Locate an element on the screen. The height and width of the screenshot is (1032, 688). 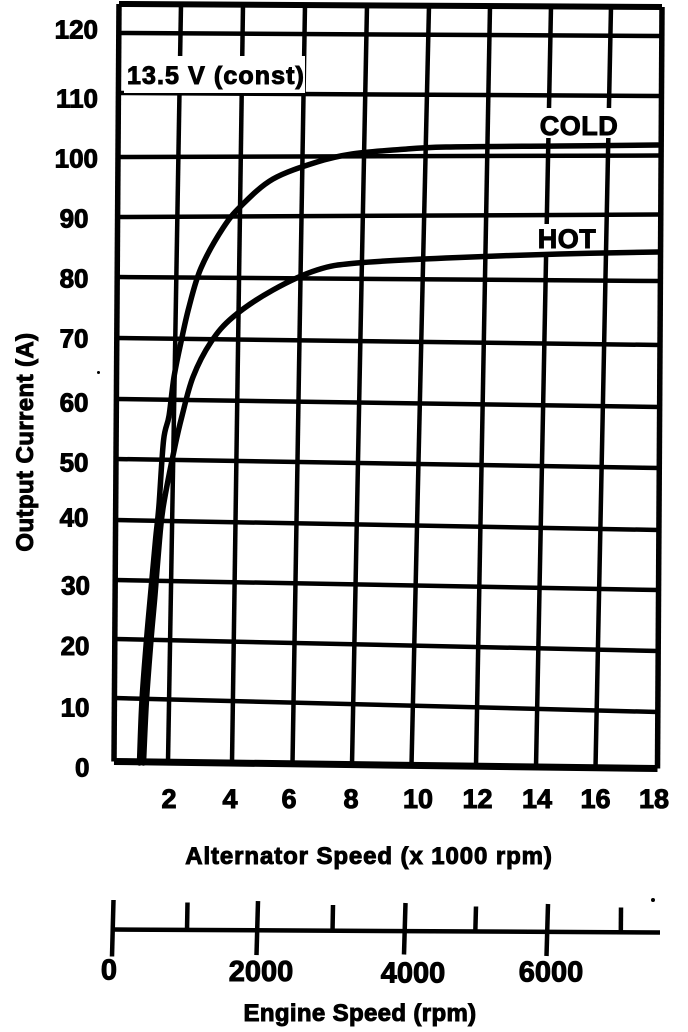
svg-text: 50 is located at coordinates (74, 462).